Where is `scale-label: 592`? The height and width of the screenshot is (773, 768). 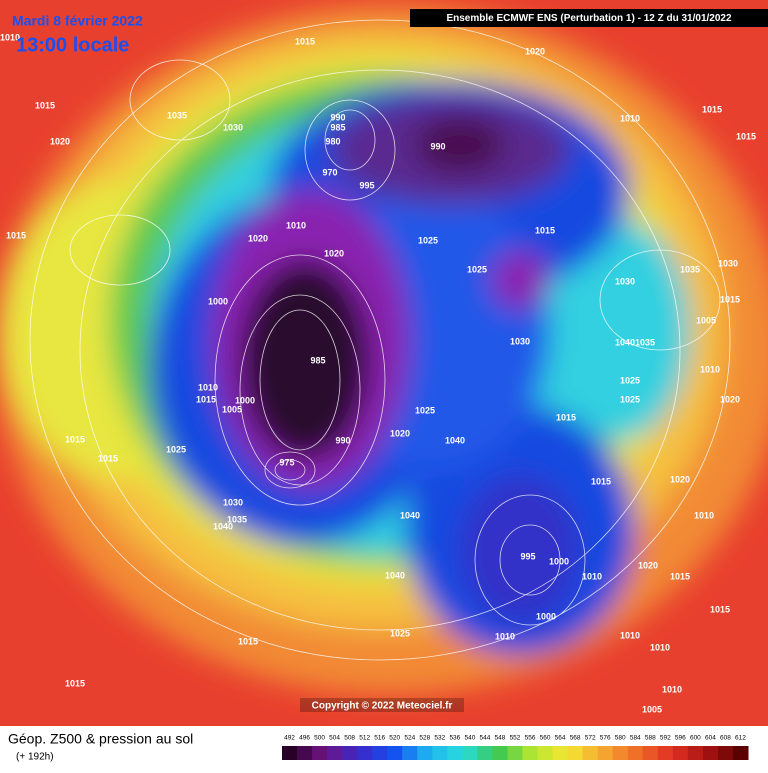
scale-label: 592 is located at coordinates (665, 738).